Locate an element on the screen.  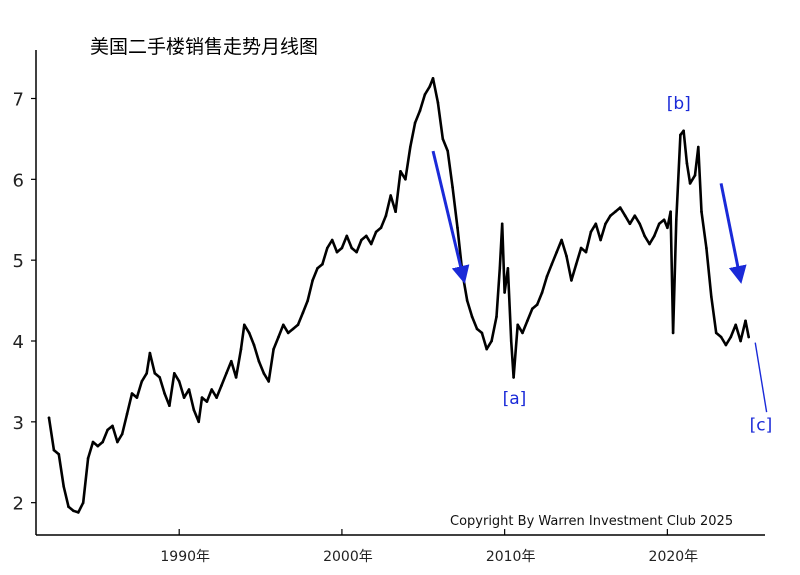
x-tick-label: 2020年 is located at coordinates (674, 557).